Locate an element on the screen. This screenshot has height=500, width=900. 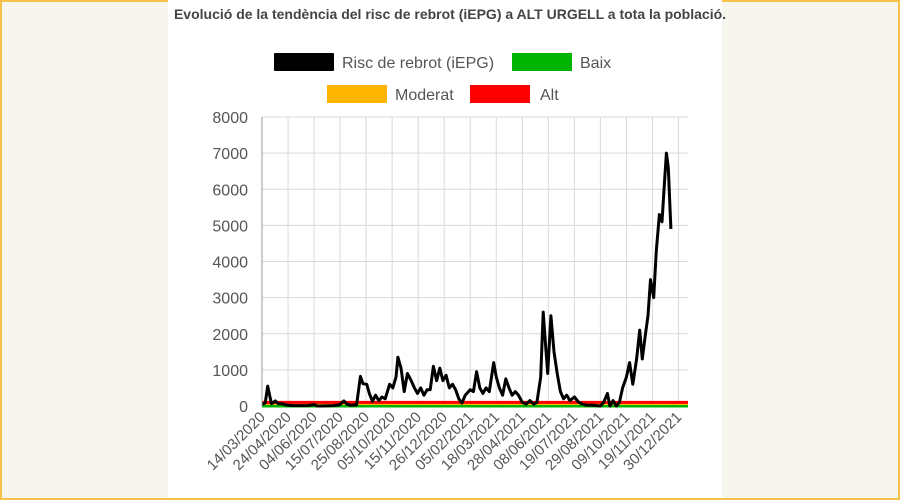
legend-item-iepg: Risc de rebrot (iEPG) is located at coordinates (384, 62).